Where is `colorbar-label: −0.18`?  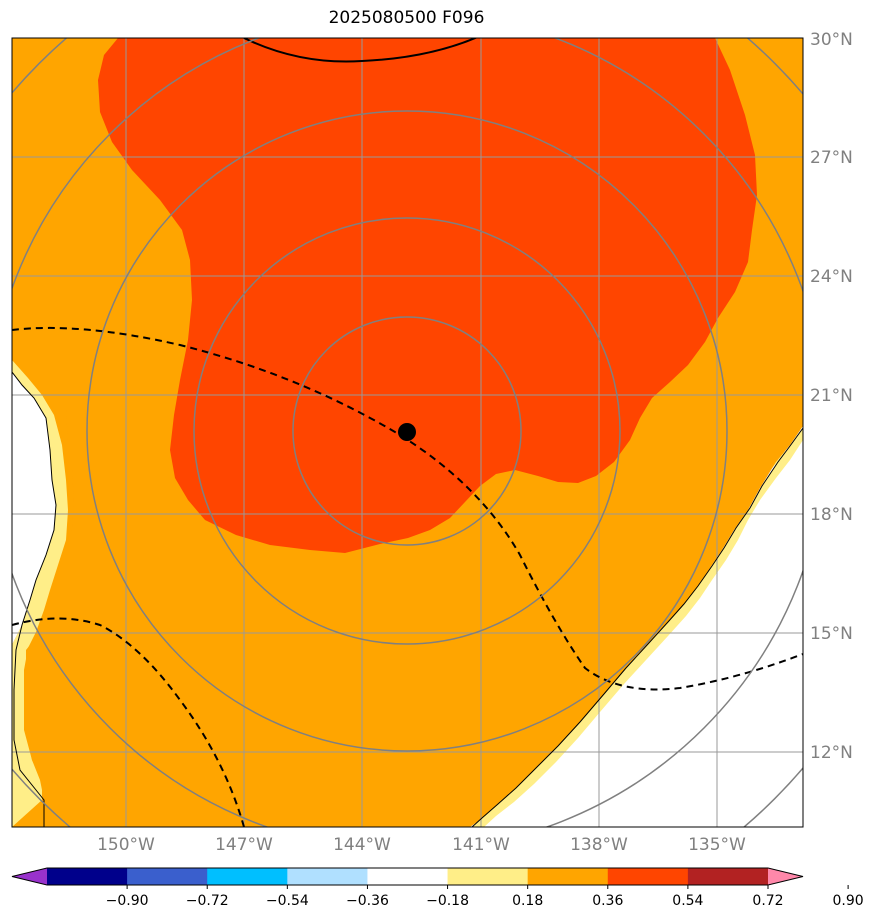 colorbar-label: −0.18 is located at coordinates (447, 901).